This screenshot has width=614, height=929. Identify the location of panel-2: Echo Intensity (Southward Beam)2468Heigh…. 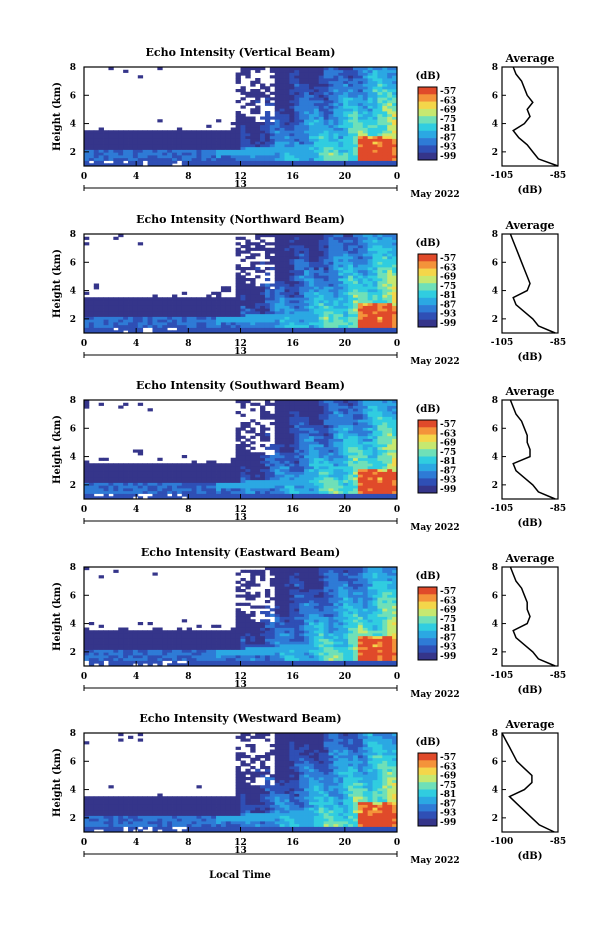
(309, 456).